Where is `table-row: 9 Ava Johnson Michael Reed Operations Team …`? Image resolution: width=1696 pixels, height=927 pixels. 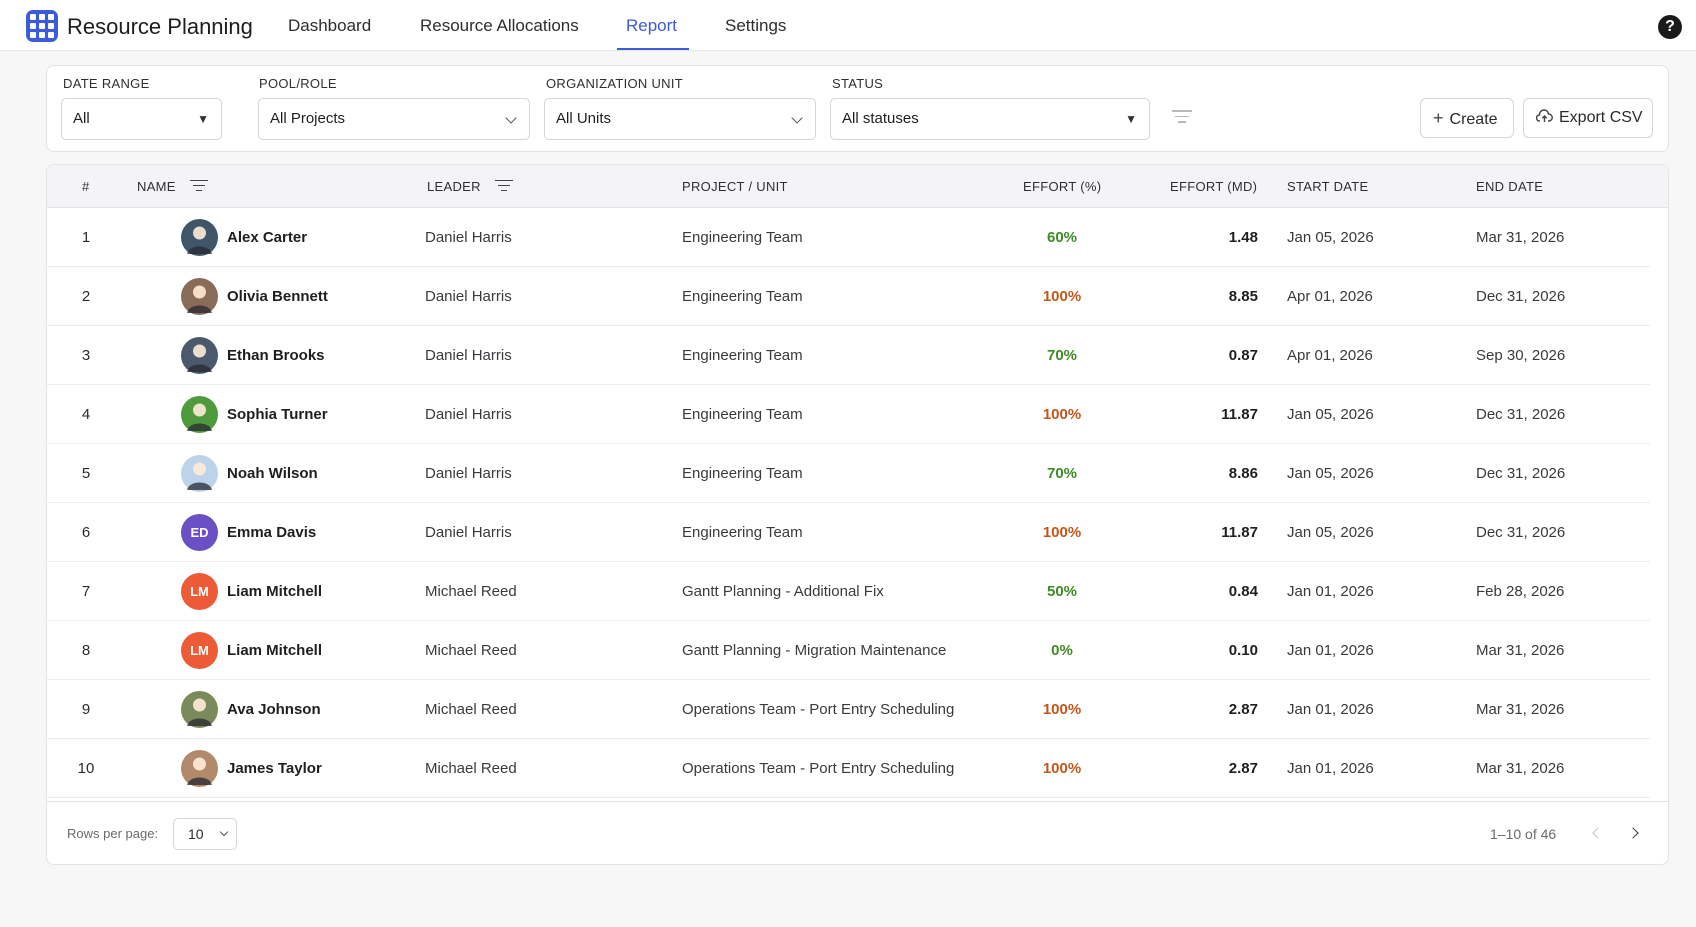
table-row: 9 Ava Johnson Michael Reed Operations Team … is located at coordinates (848, 709).